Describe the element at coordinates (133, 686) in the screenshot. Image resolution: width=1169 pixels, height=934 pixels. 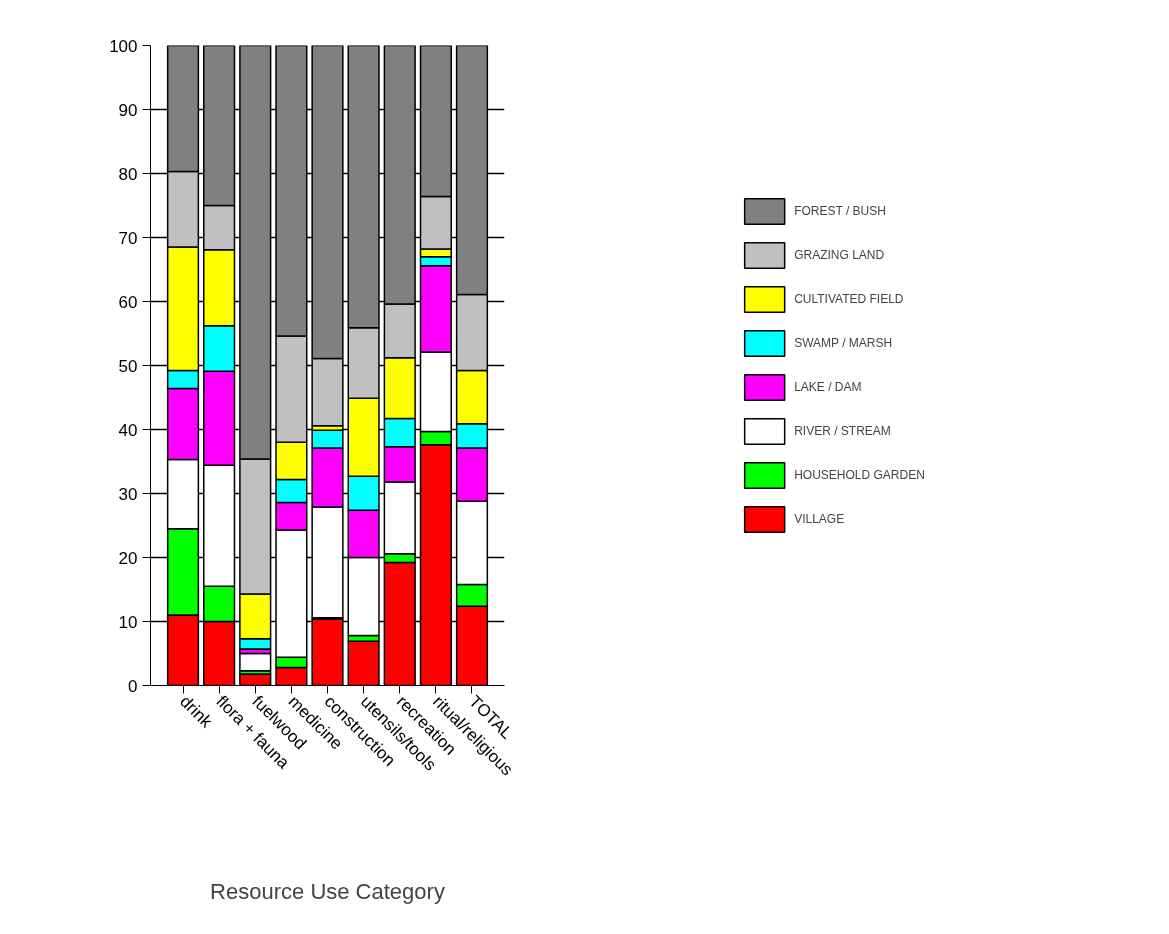
I see `y-tick-label: 0` at that location.